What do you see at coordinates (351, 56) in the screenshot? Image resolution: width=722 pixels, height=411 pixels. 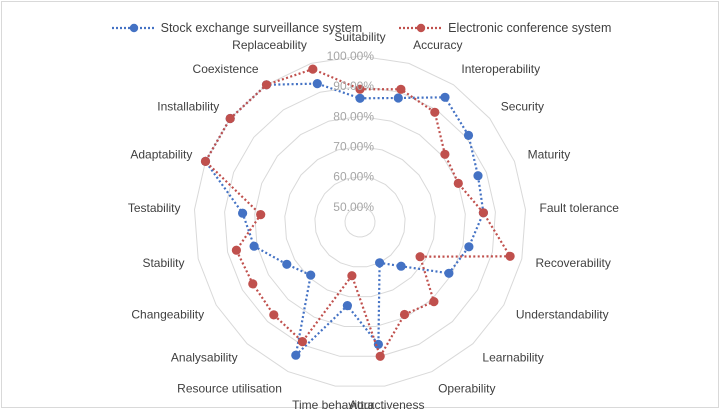 I see `tick-label-5: 100.00%` at bounding box center [351, 56].